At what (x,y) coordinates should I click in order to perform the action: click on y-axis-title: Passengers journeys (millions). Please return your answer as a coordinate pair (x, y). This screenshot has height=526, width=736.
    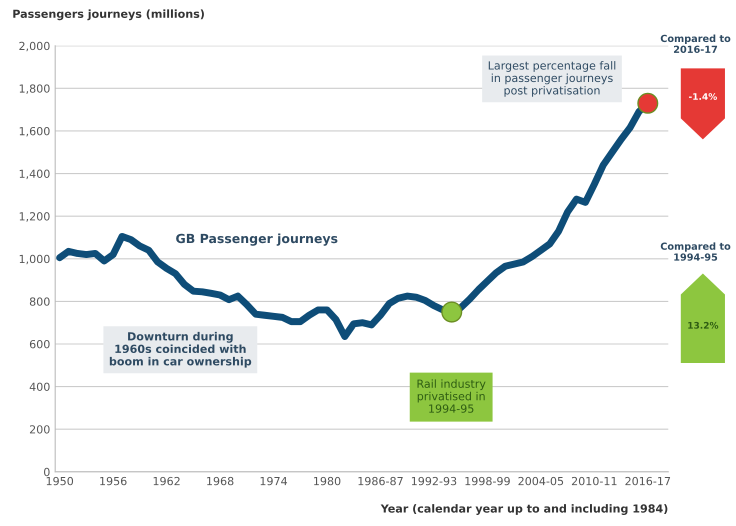
    Looking at the image, I should click on (108, 14).